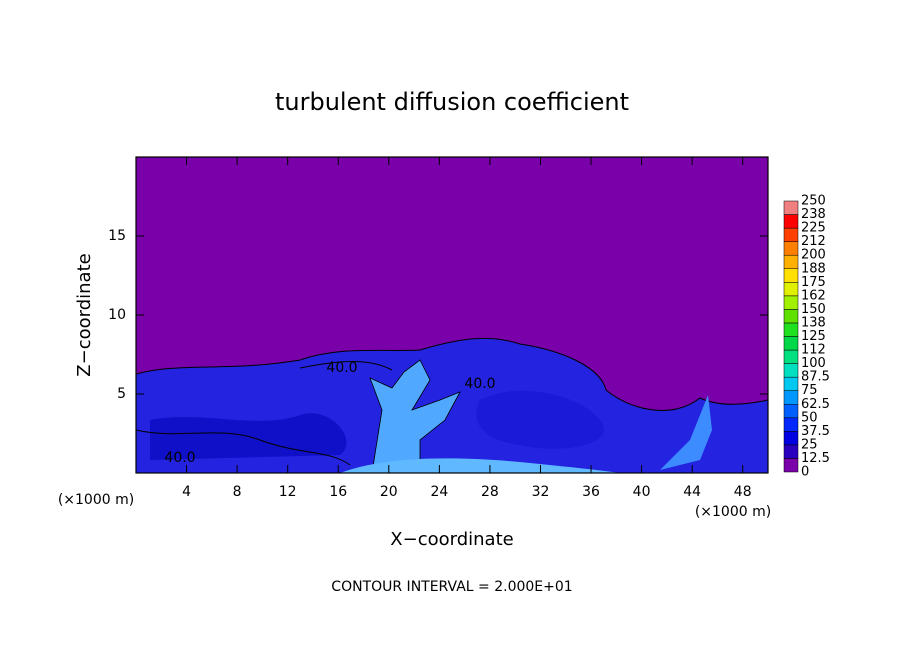 This screenshot has width=904, height=654. What do you see at coordinates (813, 309) in the screenshot?
I see `colorbar-label: 150` at bounding box center [813, 309].